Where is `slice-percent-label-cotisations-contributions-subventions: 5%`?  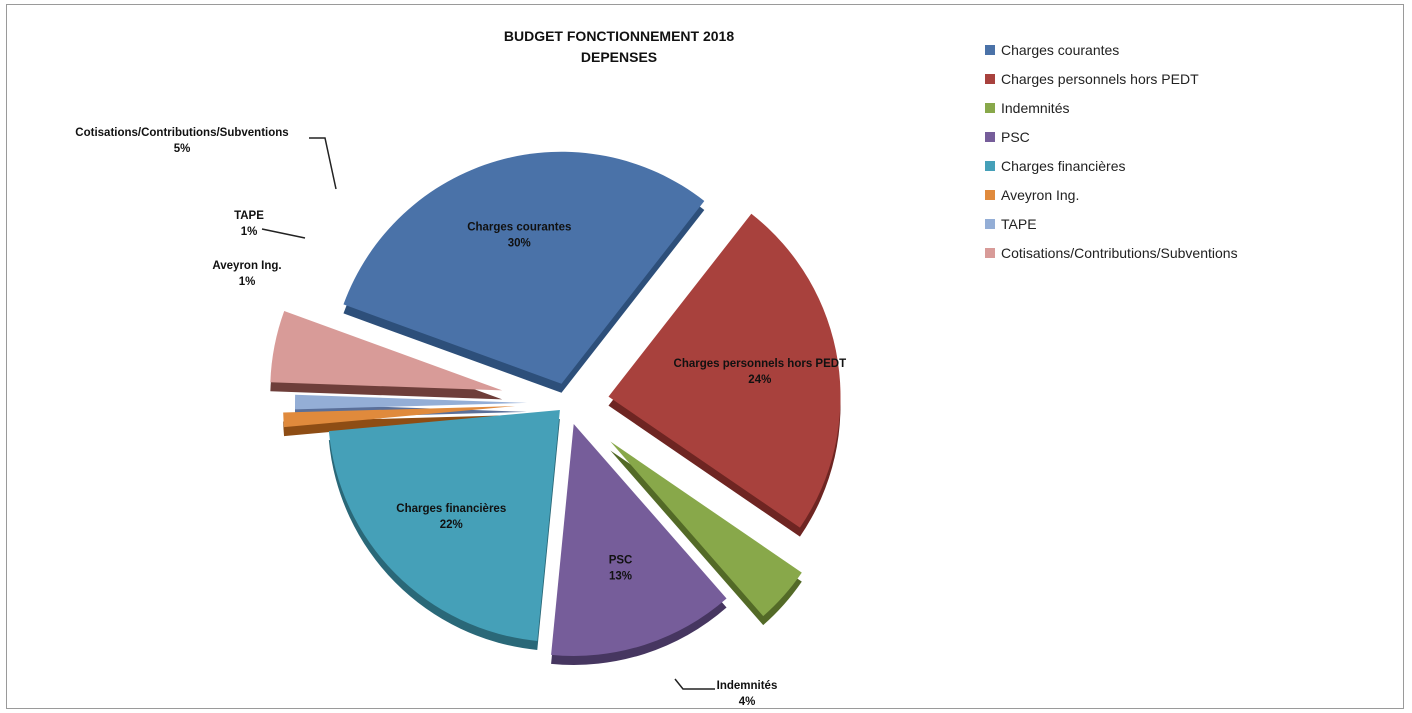 slice-percent-label-cotisations-contributions-subventions: 5% is located at coordinates (182, 149).